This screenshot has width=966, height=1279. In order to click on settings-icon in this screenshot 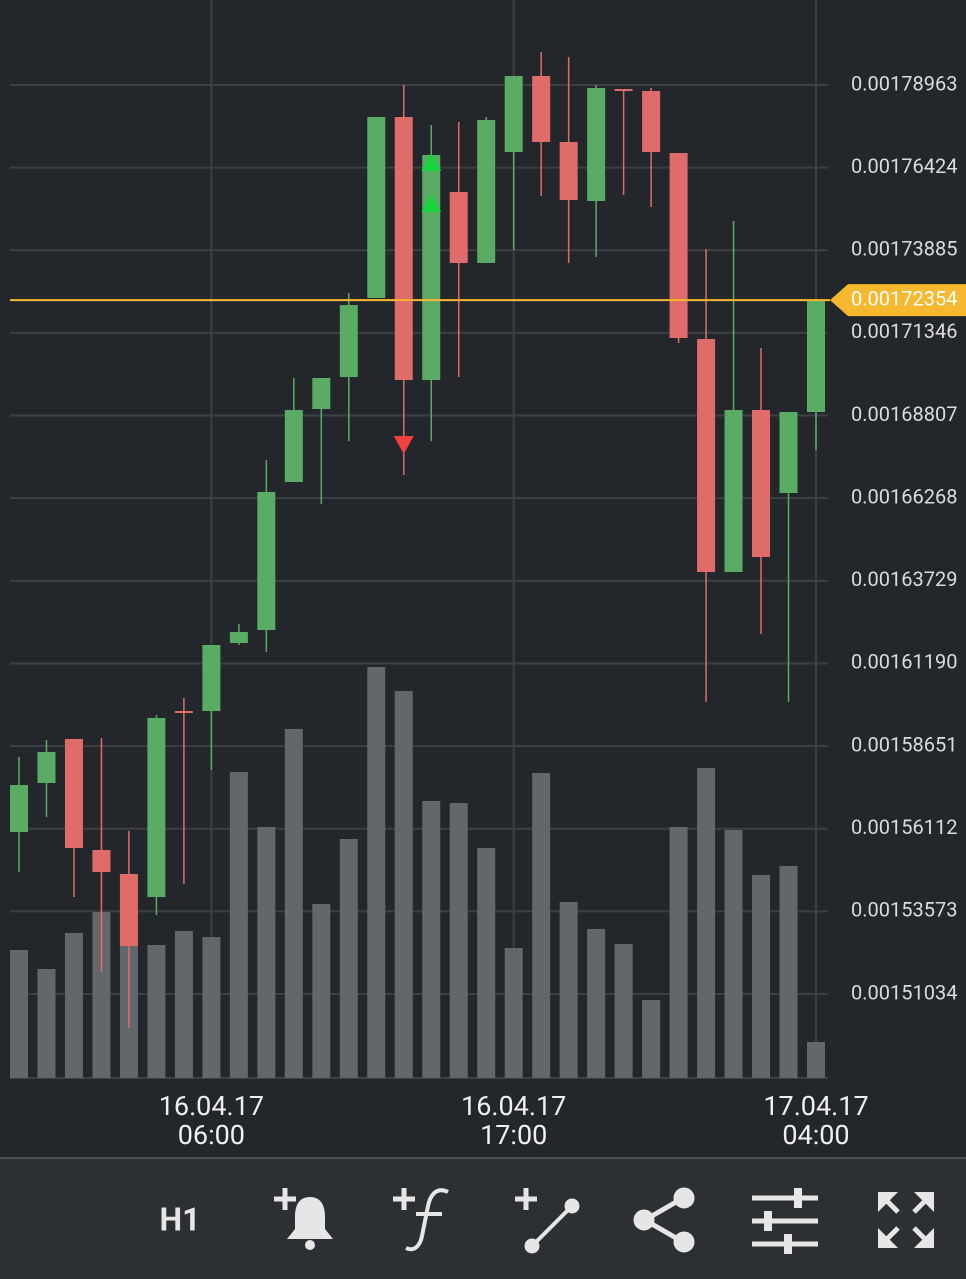, I will do `click(785, 1221)`.